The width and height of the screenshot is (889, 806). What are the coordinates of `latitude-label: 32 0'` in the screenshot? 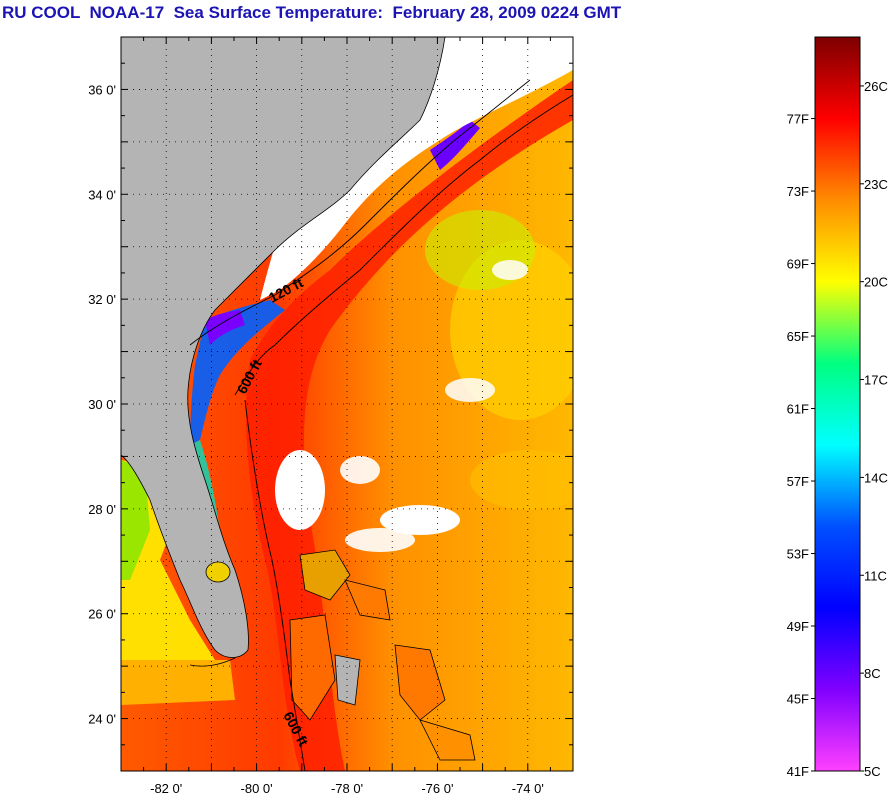 It's located at (102, 299).